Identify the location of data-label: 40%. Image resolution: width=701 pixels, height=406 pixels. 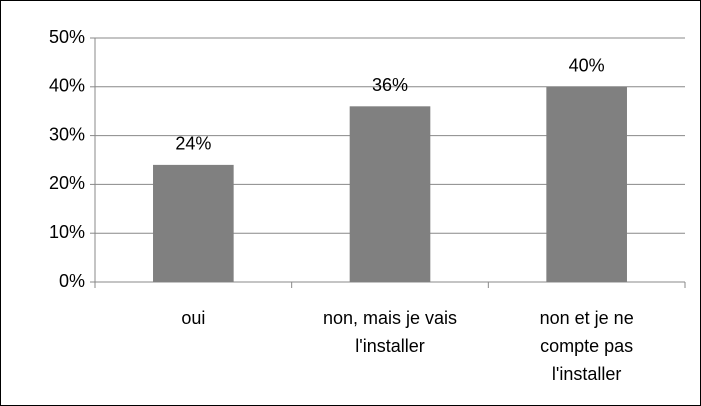
(587, 66).